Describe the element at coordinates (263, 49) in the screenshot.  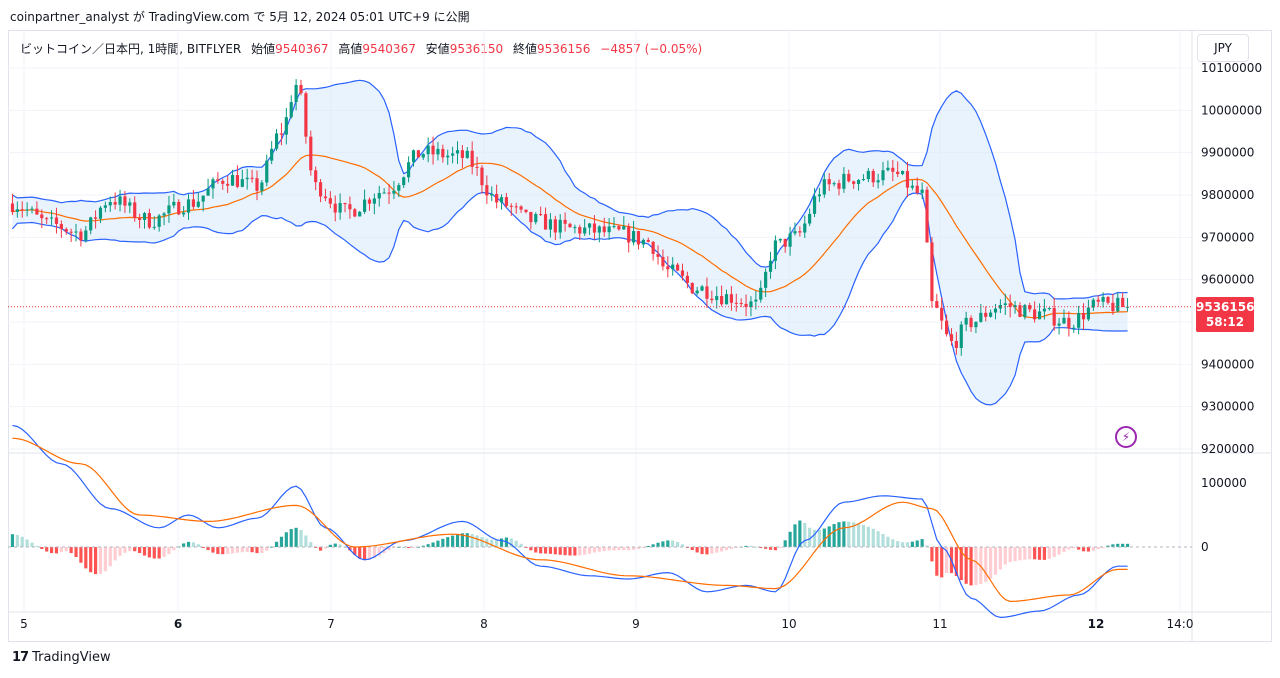
I see `open-label: 始値` at that location.